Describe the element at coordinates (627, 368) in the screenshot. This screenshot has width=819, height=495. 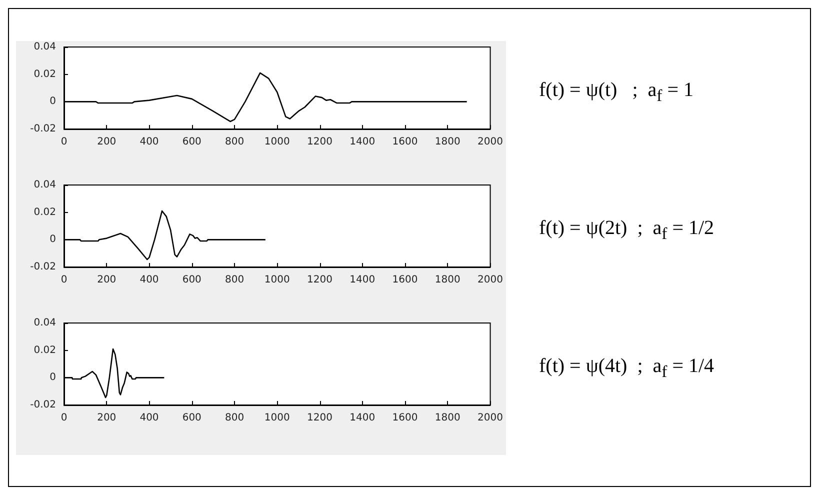
I see `text: f(t) = ψ(4t) ; a$_{f}$ = 1/4` at that location.